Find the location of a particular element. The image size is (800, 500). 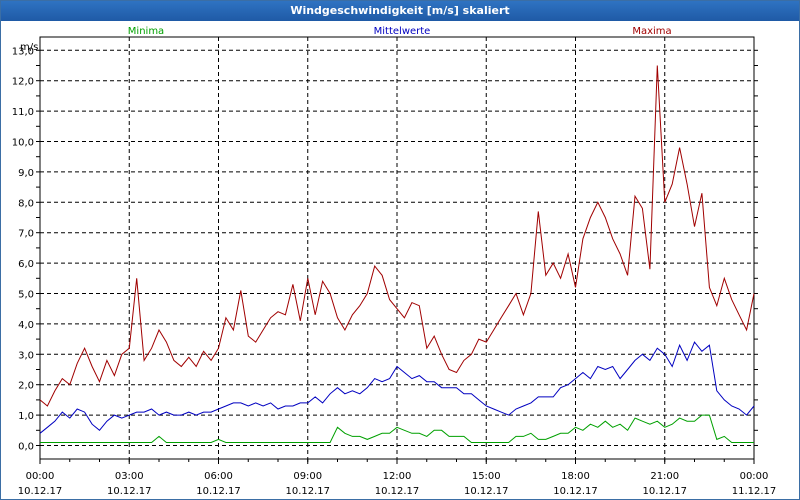

y-tick-label: 12,0 is located at coordinates (23, 82).